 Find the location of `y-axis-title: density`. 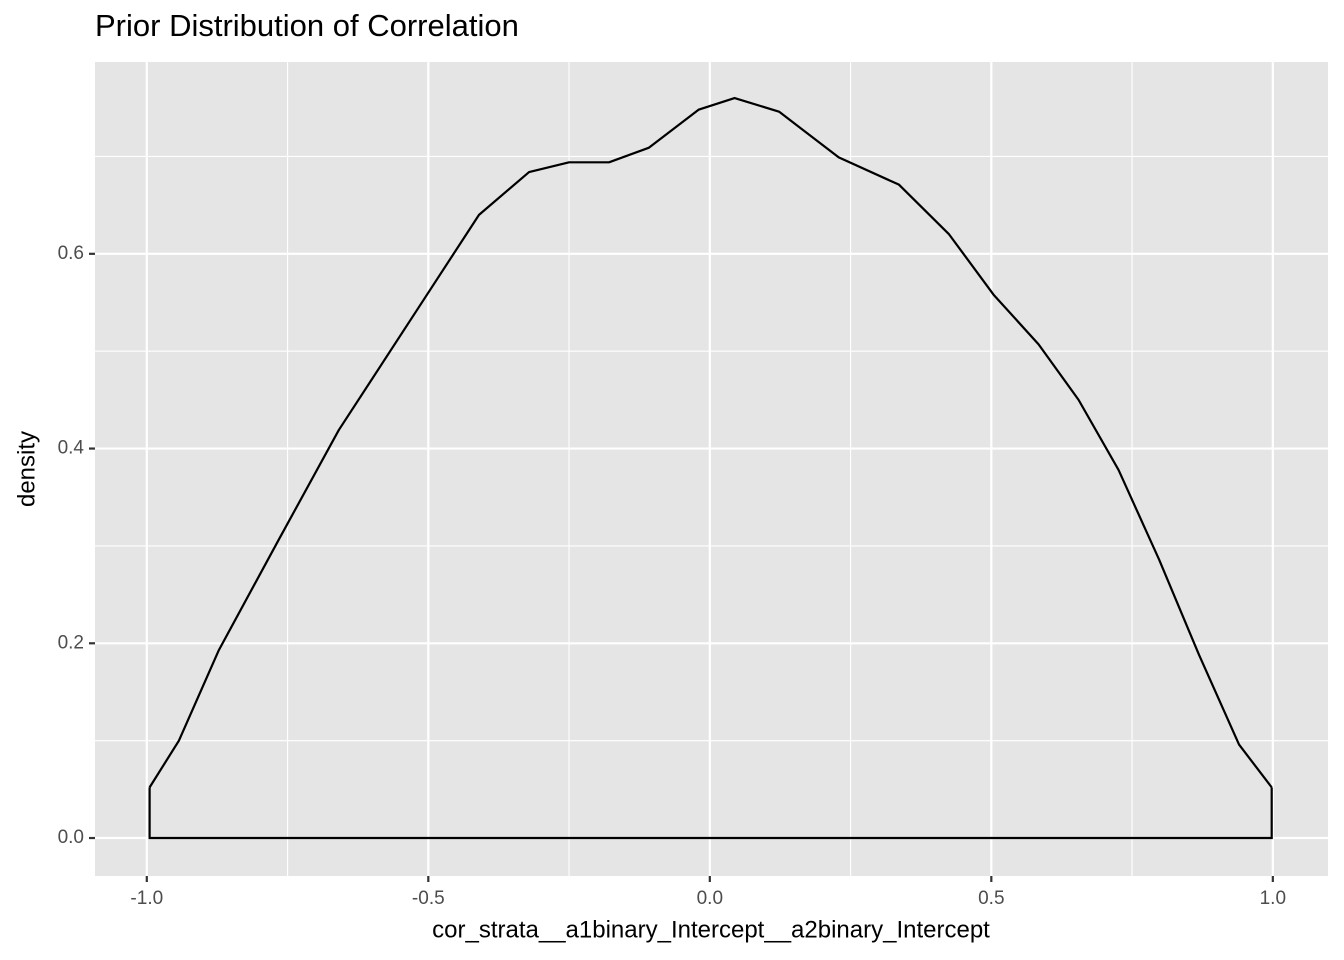

y-axis-title: density is located at coordinates (26, 469).